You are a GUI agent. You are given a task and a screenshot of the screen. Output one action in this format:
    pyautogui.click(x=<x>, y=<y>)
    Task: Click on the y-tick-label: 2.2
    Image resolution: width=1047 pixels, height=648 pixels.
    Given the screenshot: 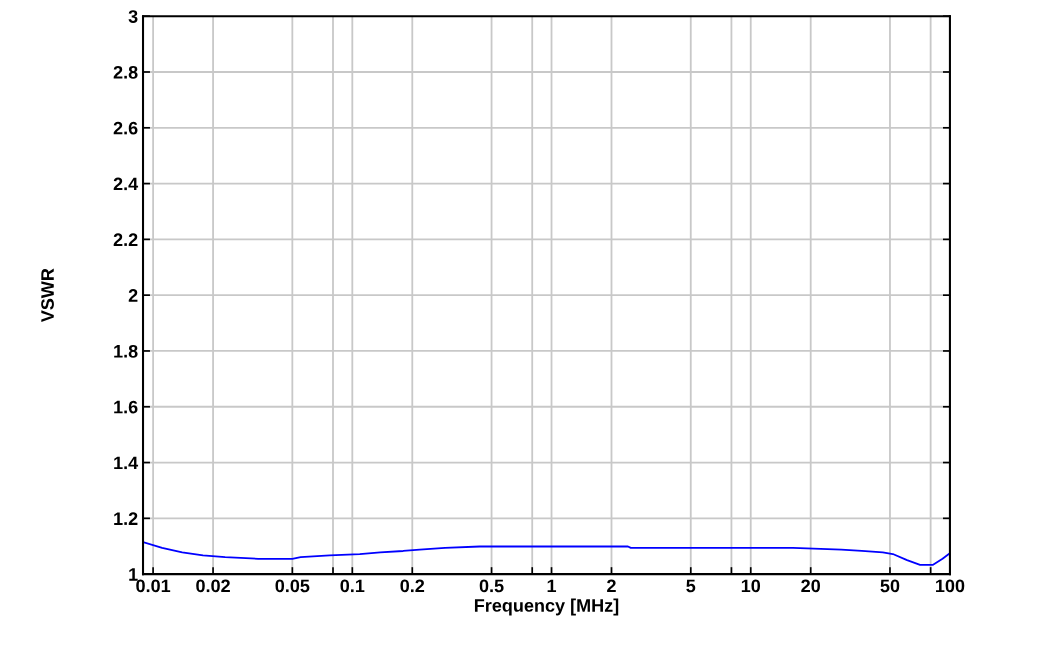 What is the action you would take?
    pyautogui.click(x=125, y=239)
    